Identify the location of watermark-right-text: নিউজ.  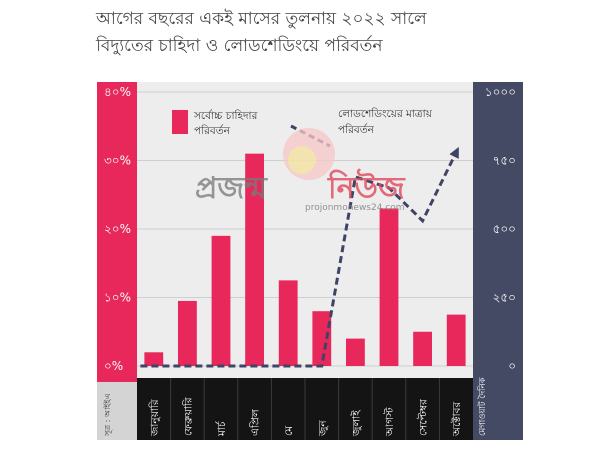
(366, 187).